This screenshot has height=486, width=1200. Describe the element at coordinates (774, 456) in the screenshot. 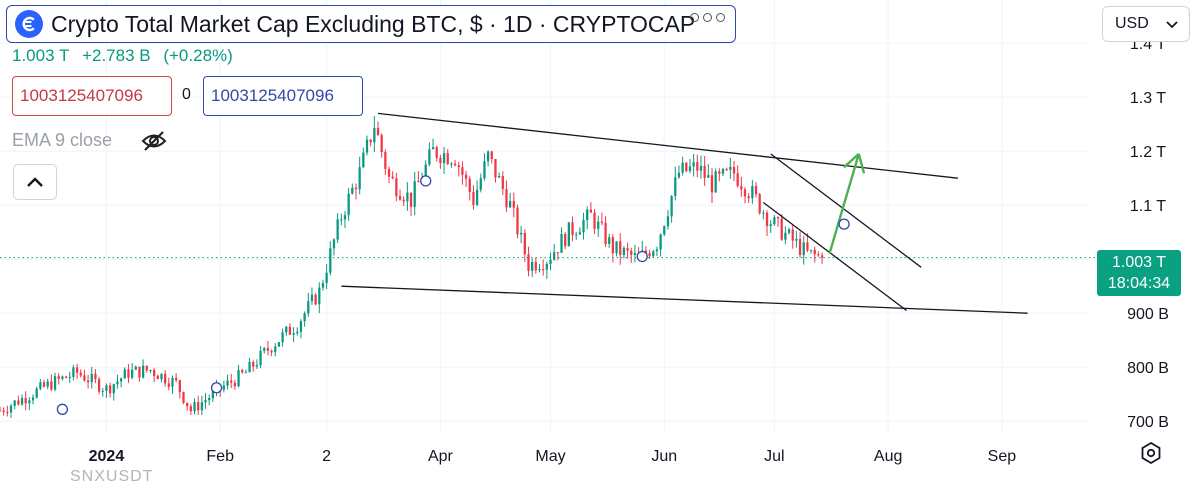

I see `time-axis-label: Jul` at that location.